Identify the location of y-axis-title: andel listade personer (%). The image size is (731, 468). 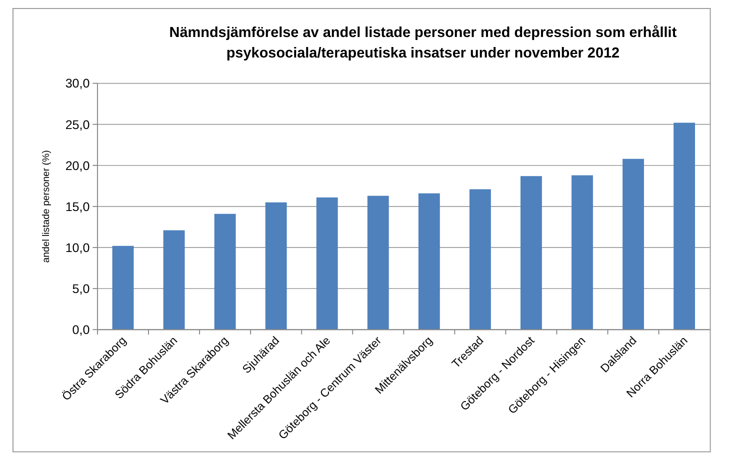
(46, 206).